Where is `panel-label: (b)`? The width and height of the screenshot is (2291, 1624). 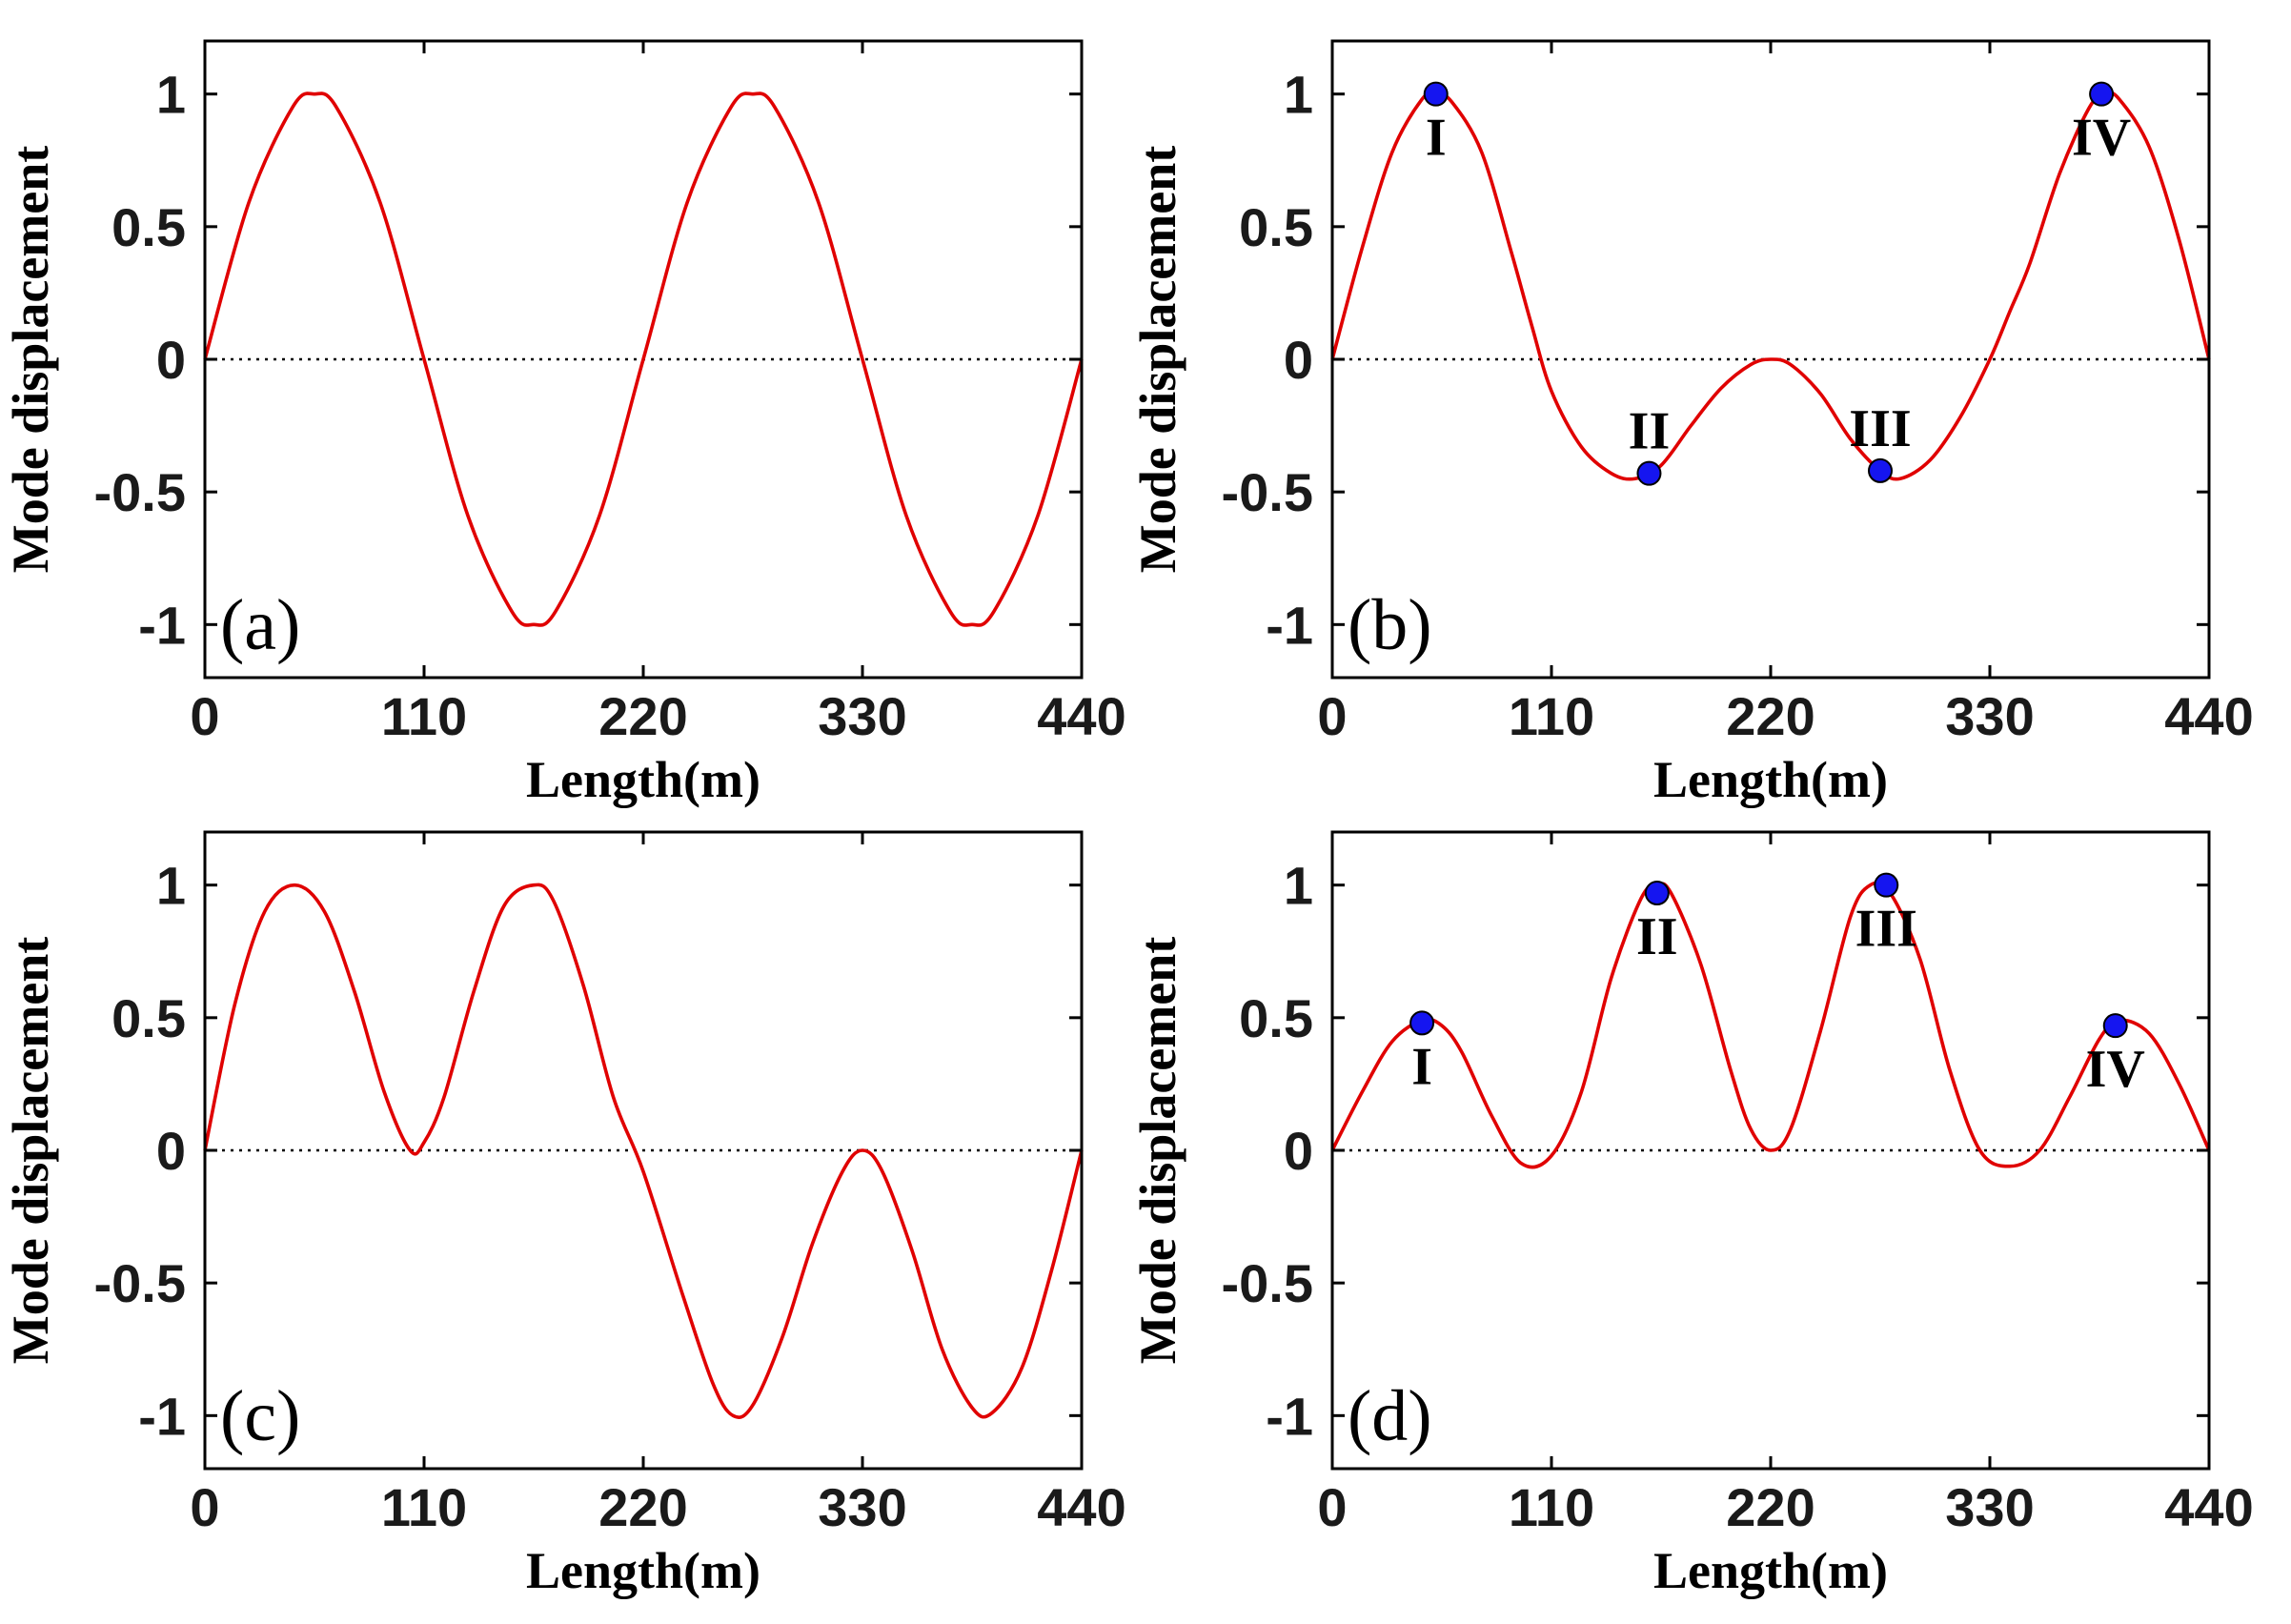
panel-label: (b) is located at coordinates (1390, 625).